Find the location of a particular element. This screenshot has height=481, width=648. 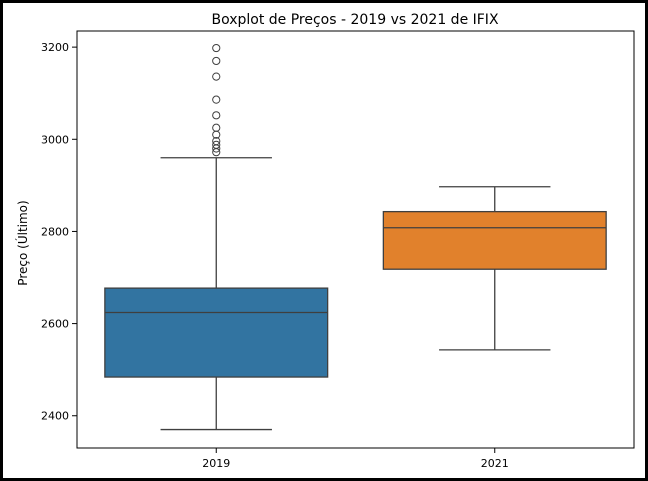

y-tick-label: 2400 is located at coordinates (55, 416).